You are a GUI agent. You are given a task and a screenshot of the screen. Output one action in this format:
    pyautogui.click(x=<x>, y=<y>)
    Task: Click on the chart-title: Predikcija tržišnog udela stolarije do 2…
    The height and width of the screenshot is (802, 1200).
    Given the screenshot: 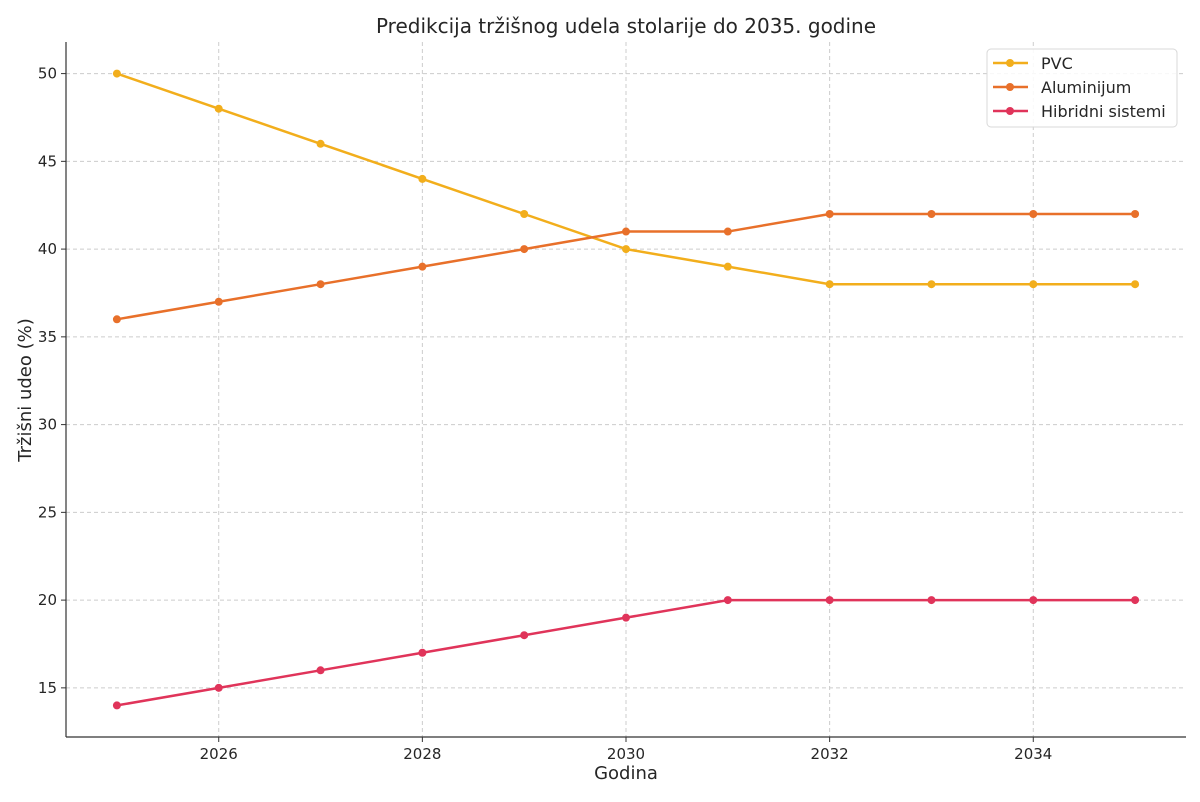 What is the action you would take?
    pyautogui.click(x=626, y=26)
    